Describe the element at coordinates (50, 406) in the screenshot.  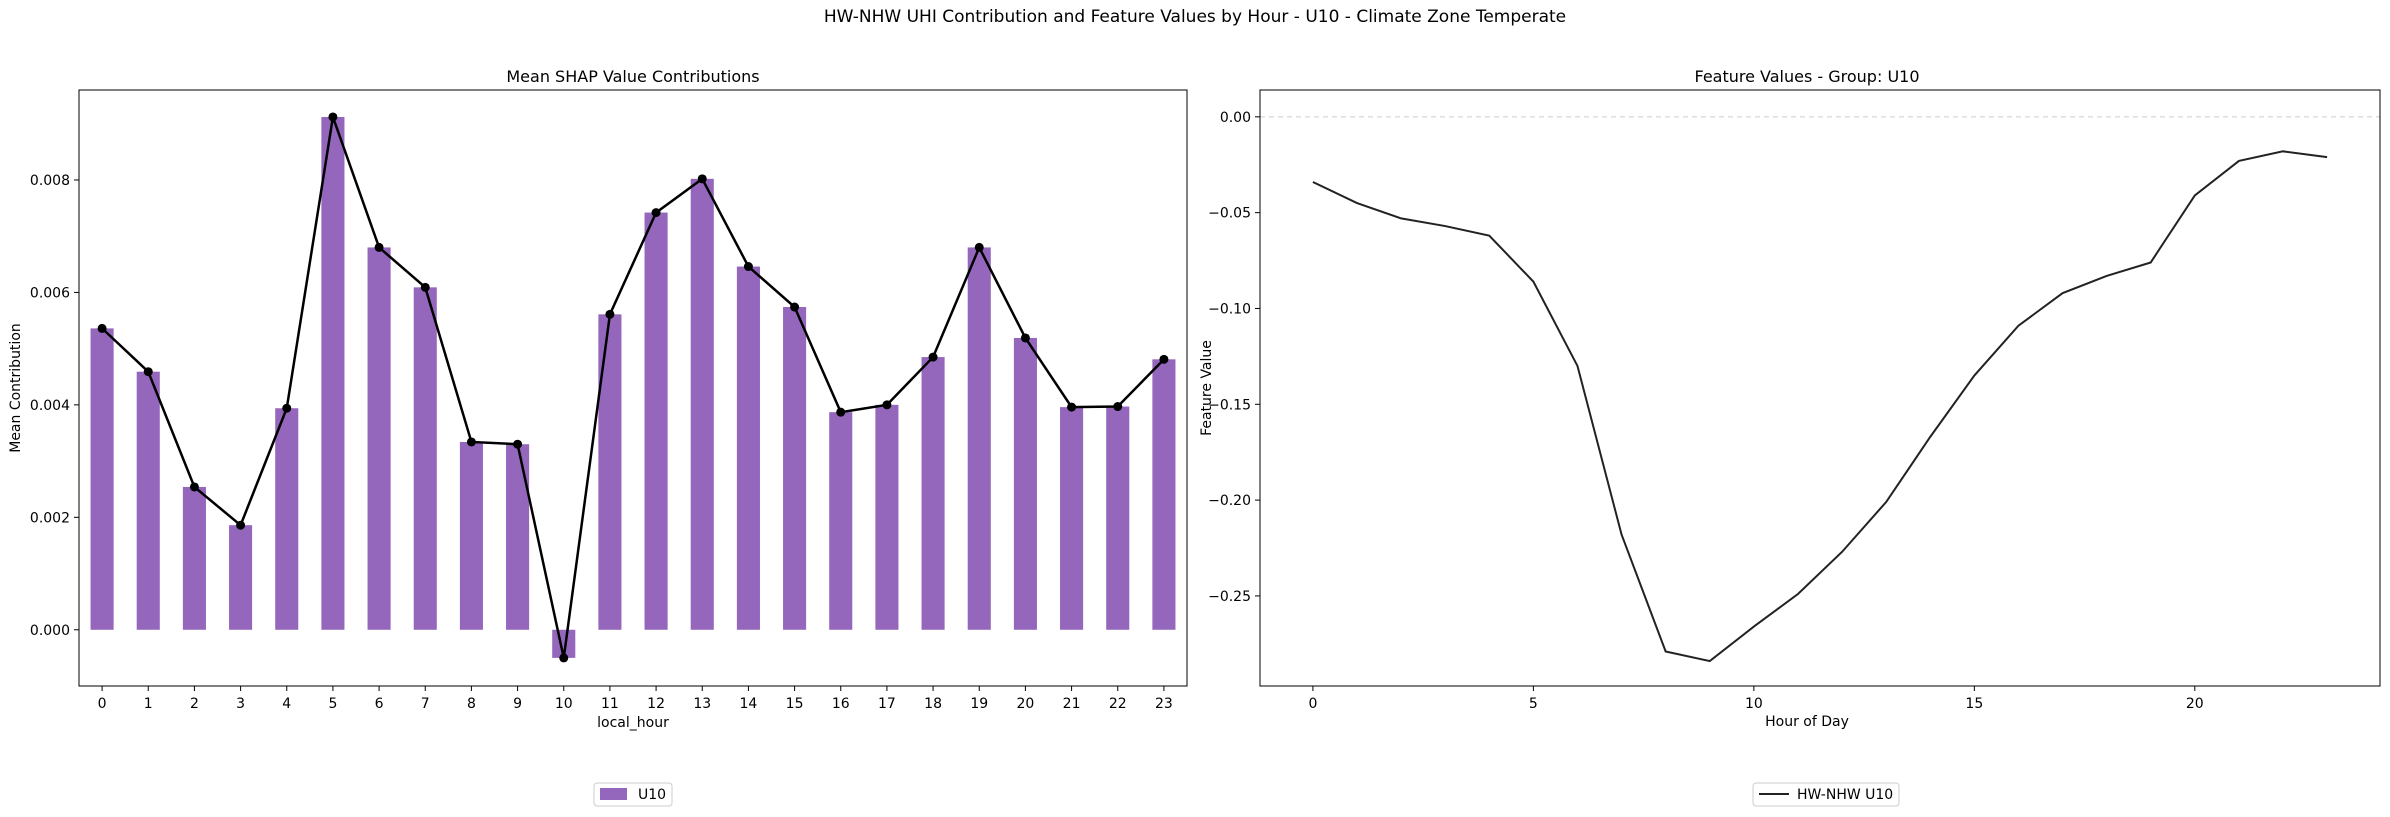
I see `y-tick-label: 0.004` at that location.